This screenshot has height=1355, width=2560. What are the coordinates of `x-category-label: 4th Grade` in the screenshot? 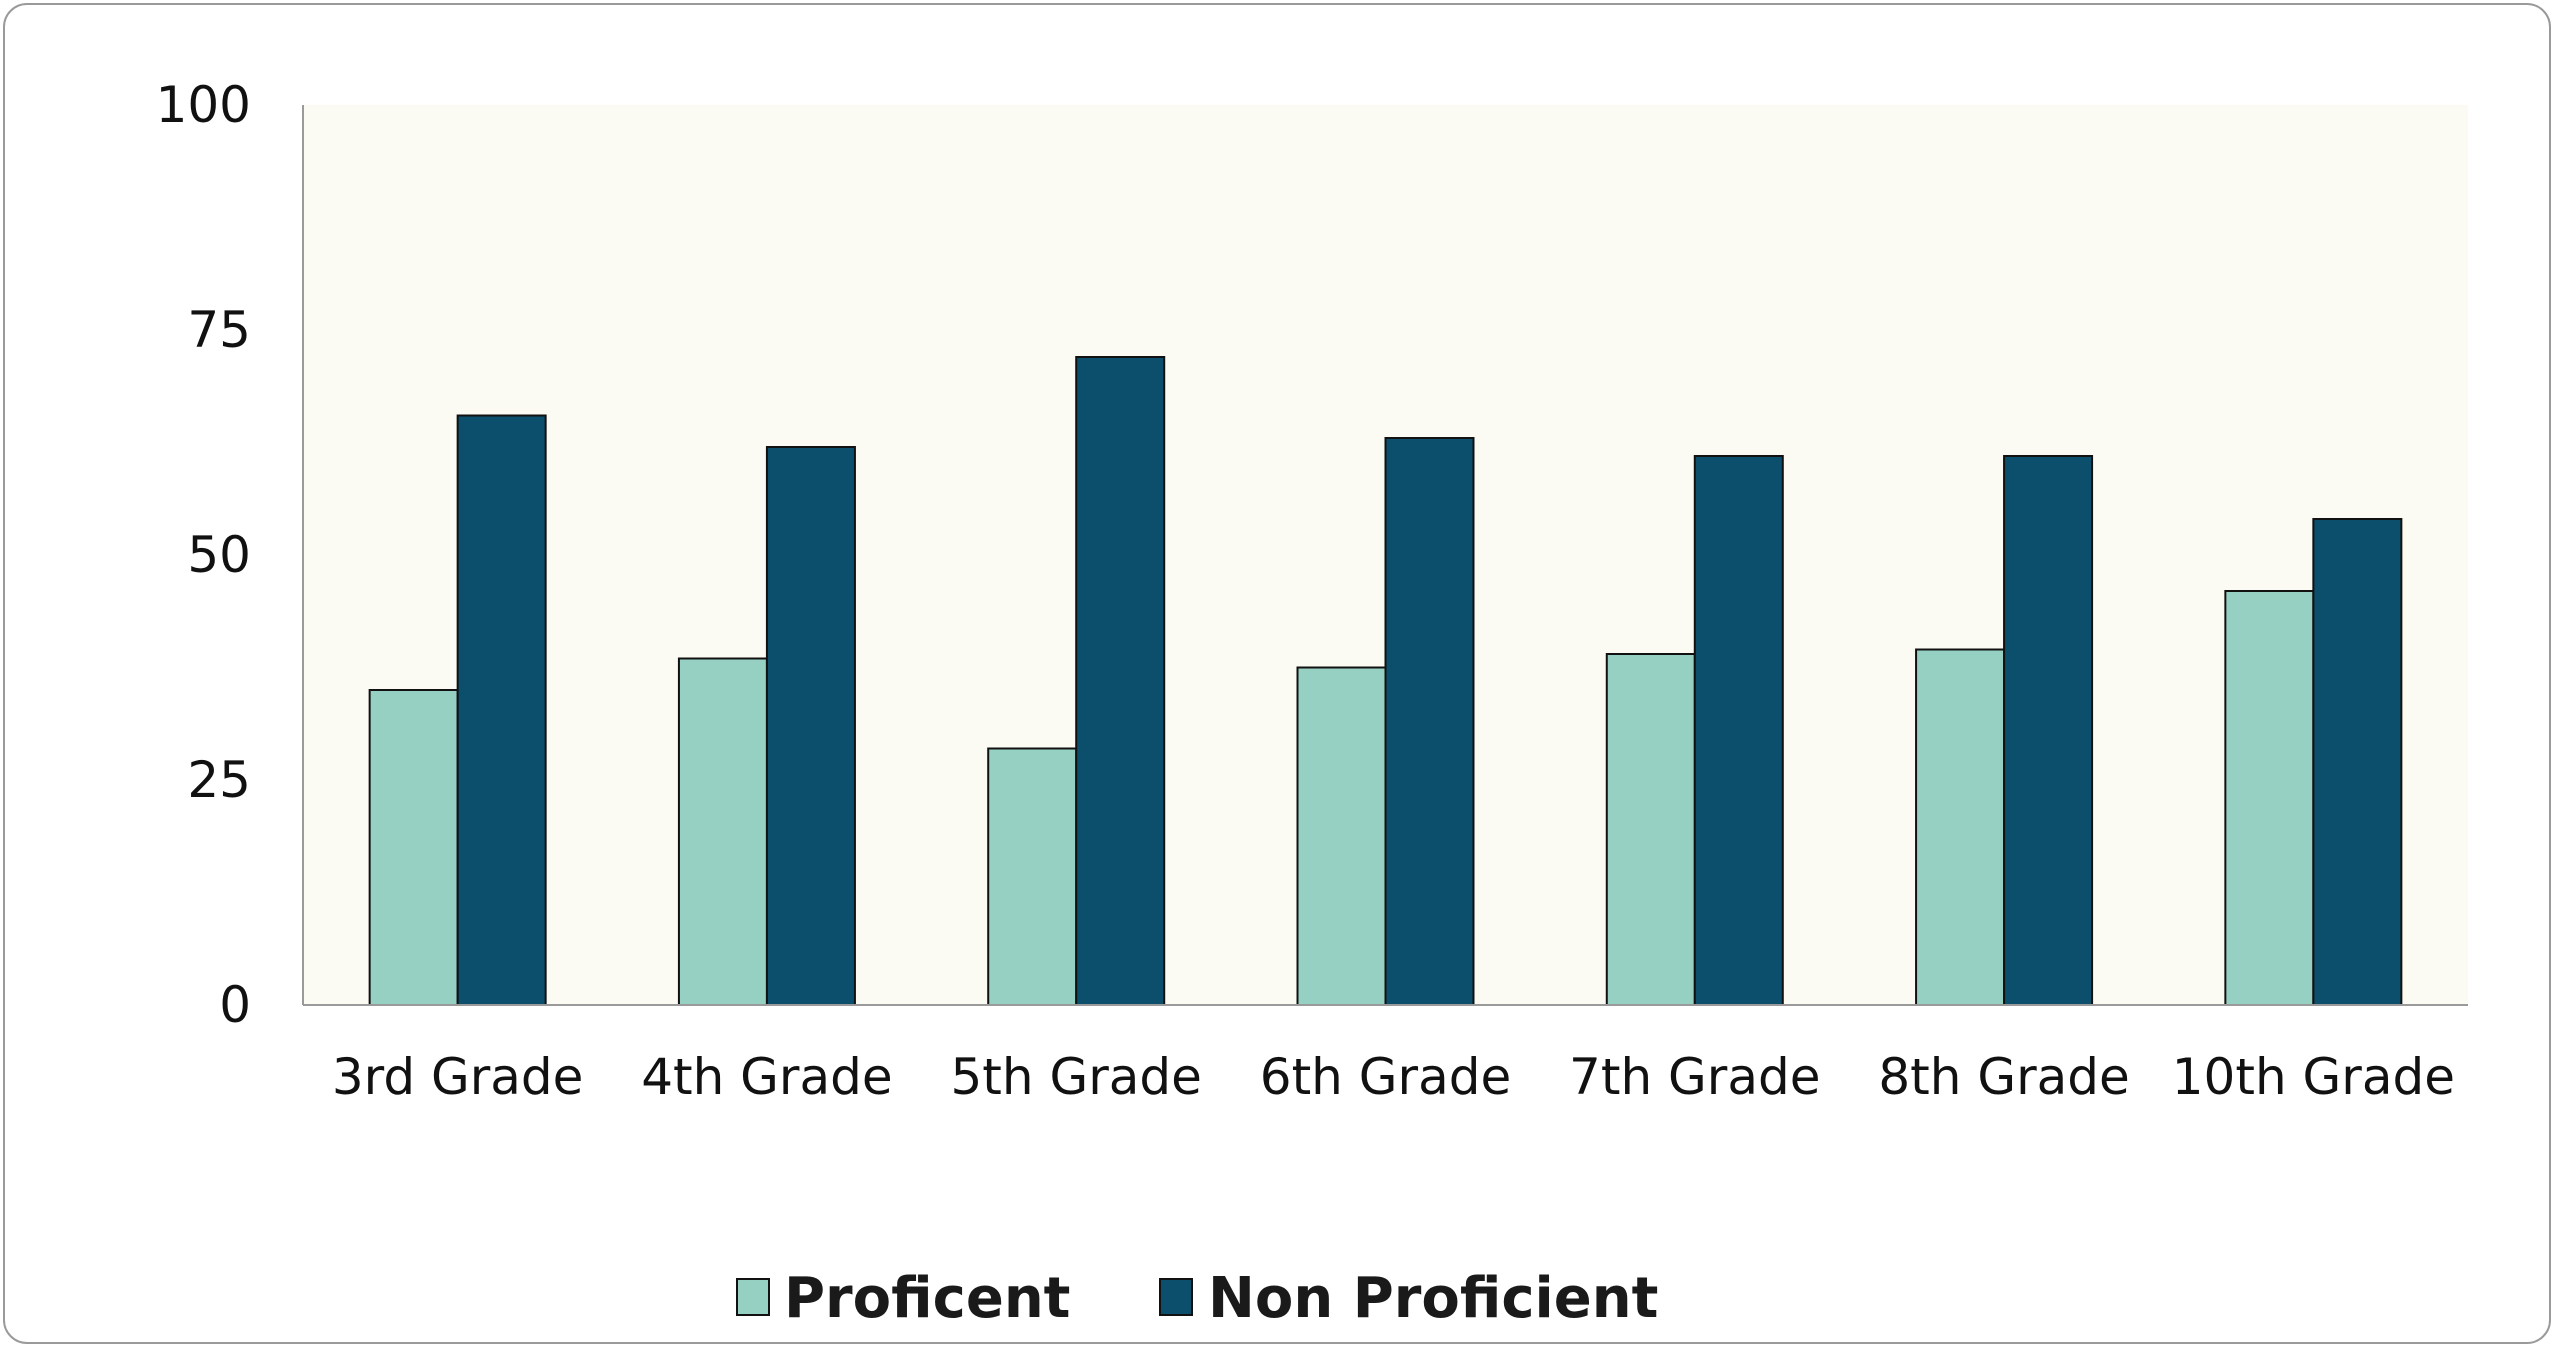 It's located at (766, 1077).